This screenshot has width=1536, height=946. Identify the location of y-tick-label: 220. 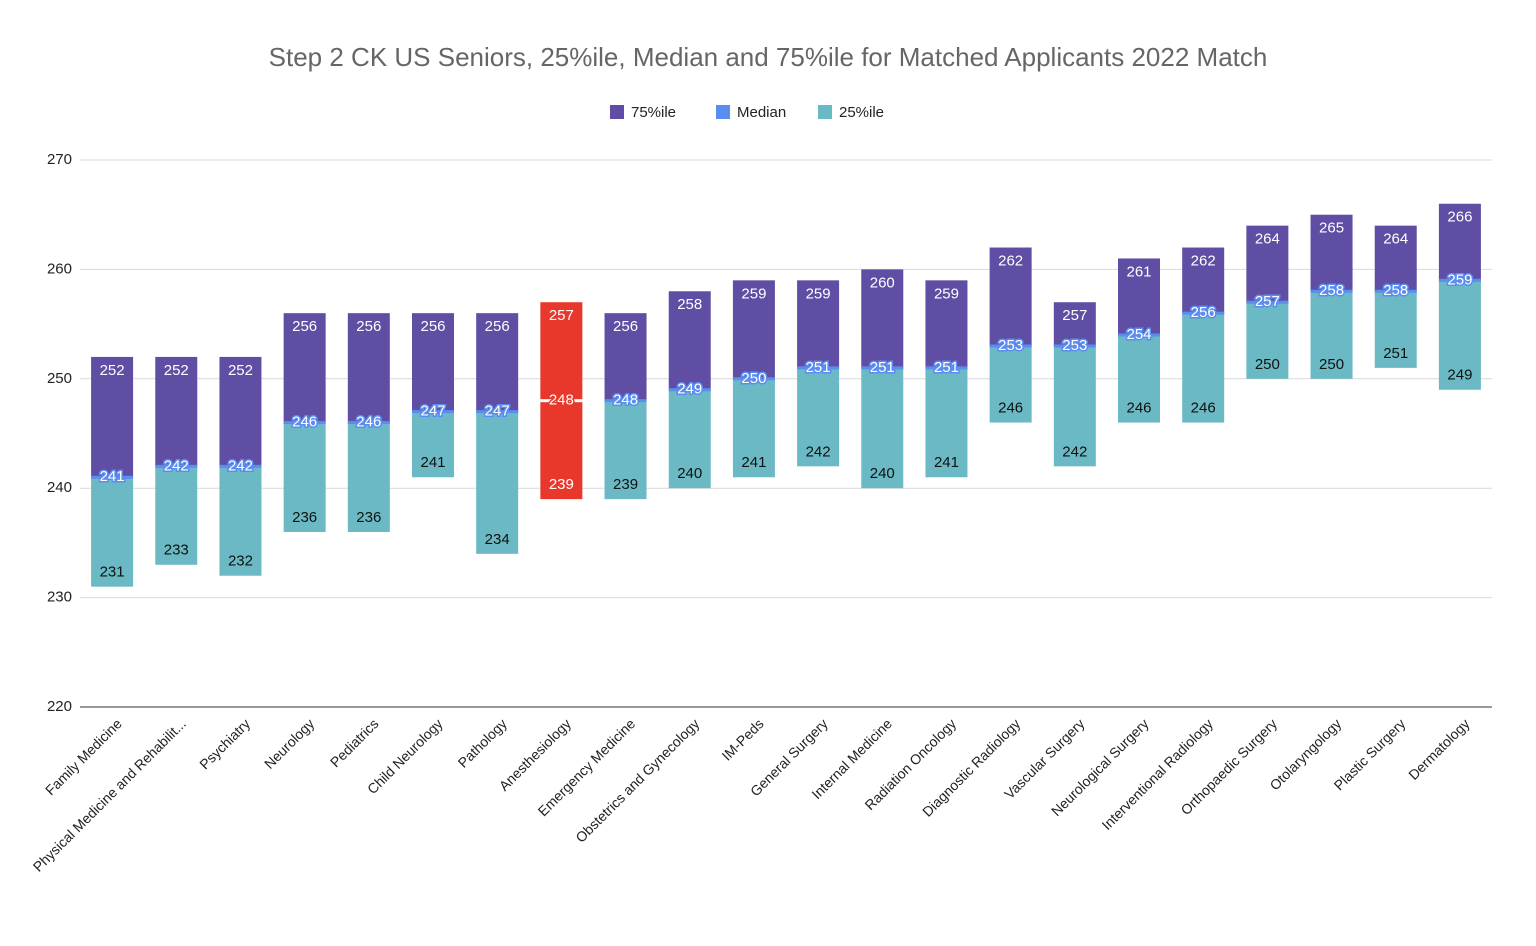
(59, 706).